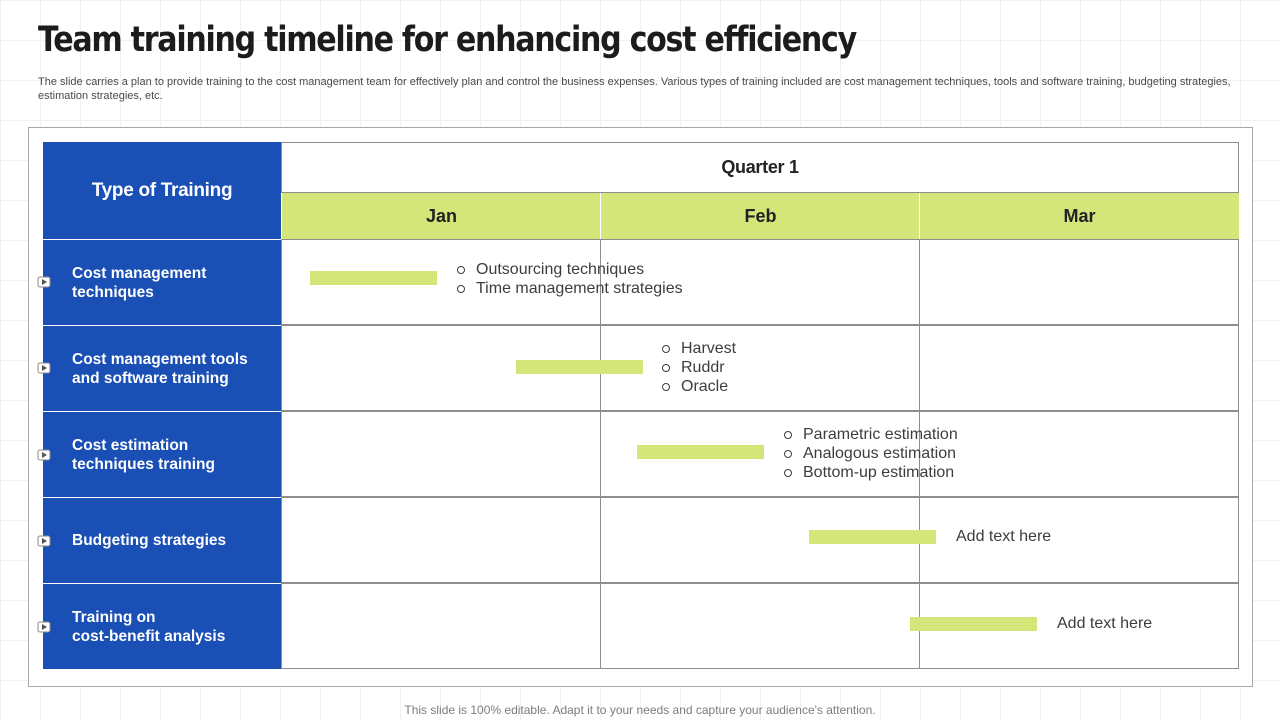 The image size is (1280, 720). I want to click on month-feb-header: Feb, so click(760, 216).